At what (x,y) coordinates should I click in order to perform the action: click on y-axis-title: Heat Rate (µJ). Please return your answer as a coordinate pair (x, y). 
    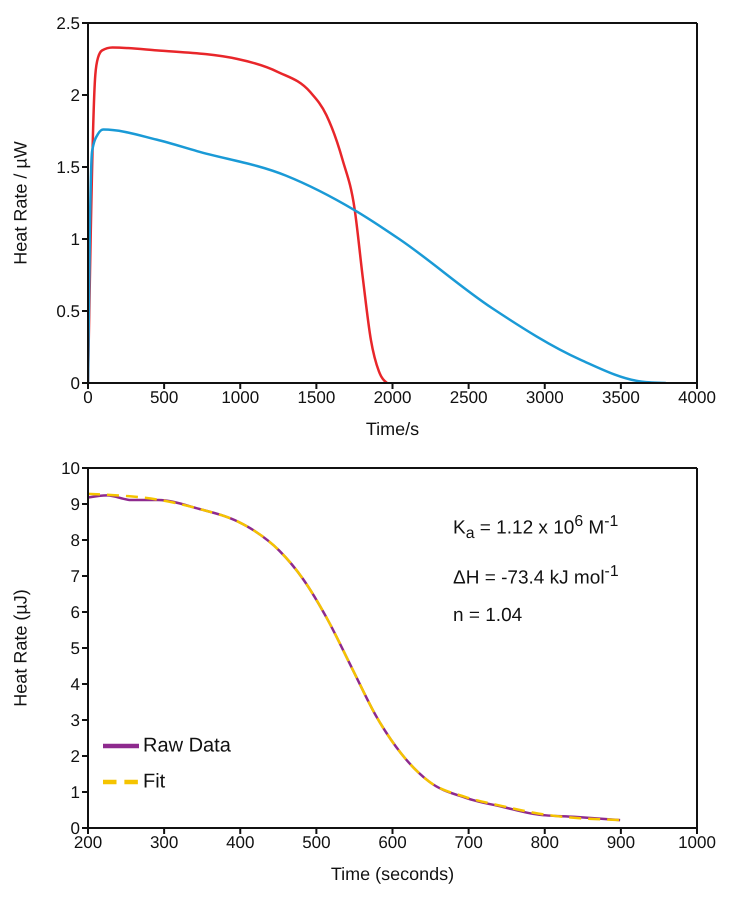
    Looking at the image, I should click on (20, 648).